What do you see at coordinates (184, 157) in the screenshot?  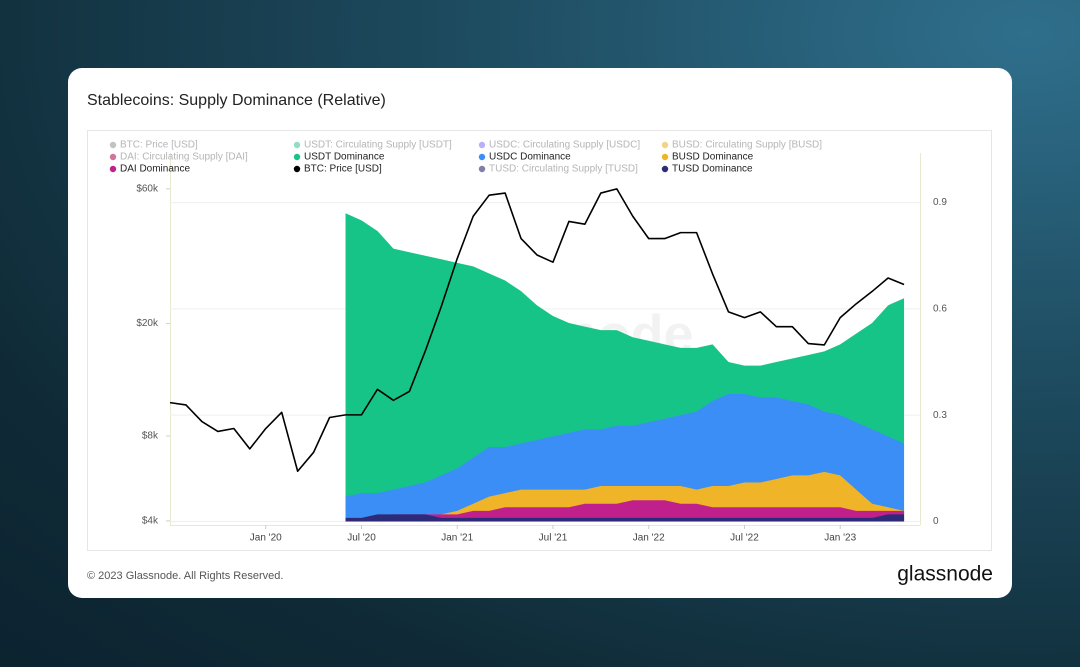 I see `legend-label: DAI: Circulating Supply [DAI]` at bounding box center [184, 157].